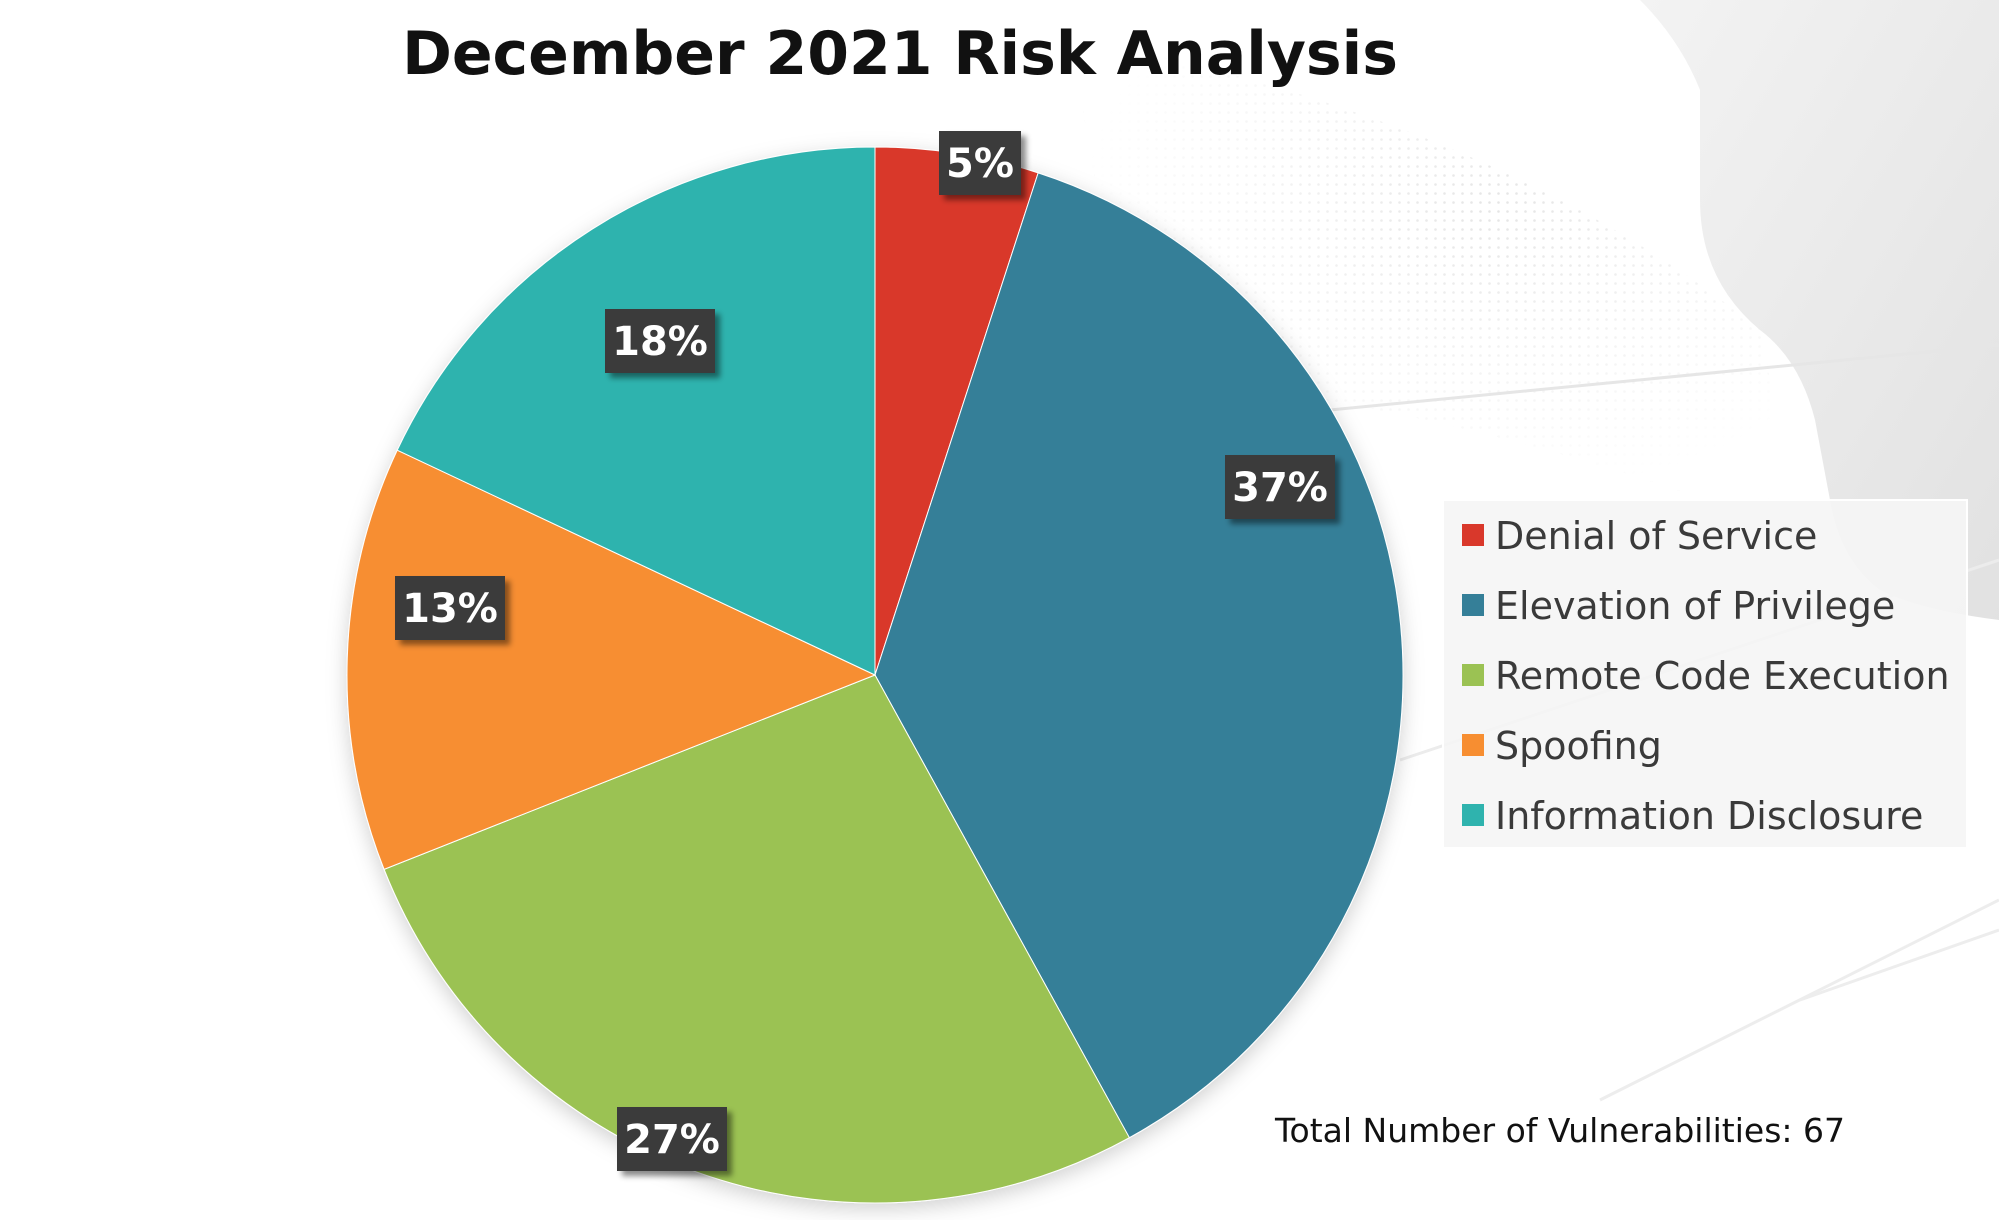  I want to click on data-label-information-disclosure: 18%, so click(660, 341).